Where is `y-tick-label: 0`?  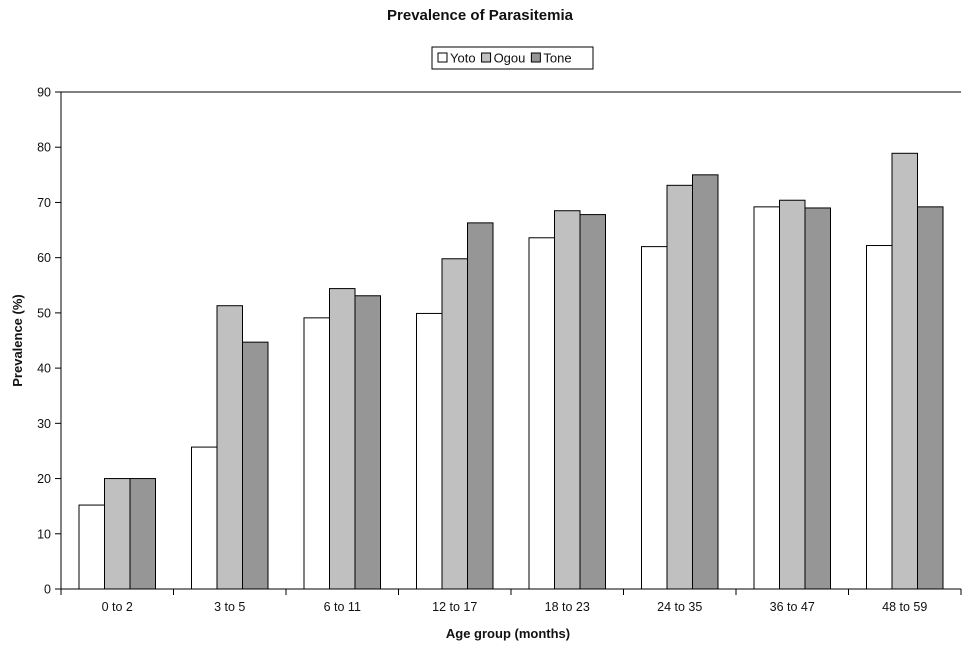
y-tick-label: 0 is located at coordinates (47, 590).